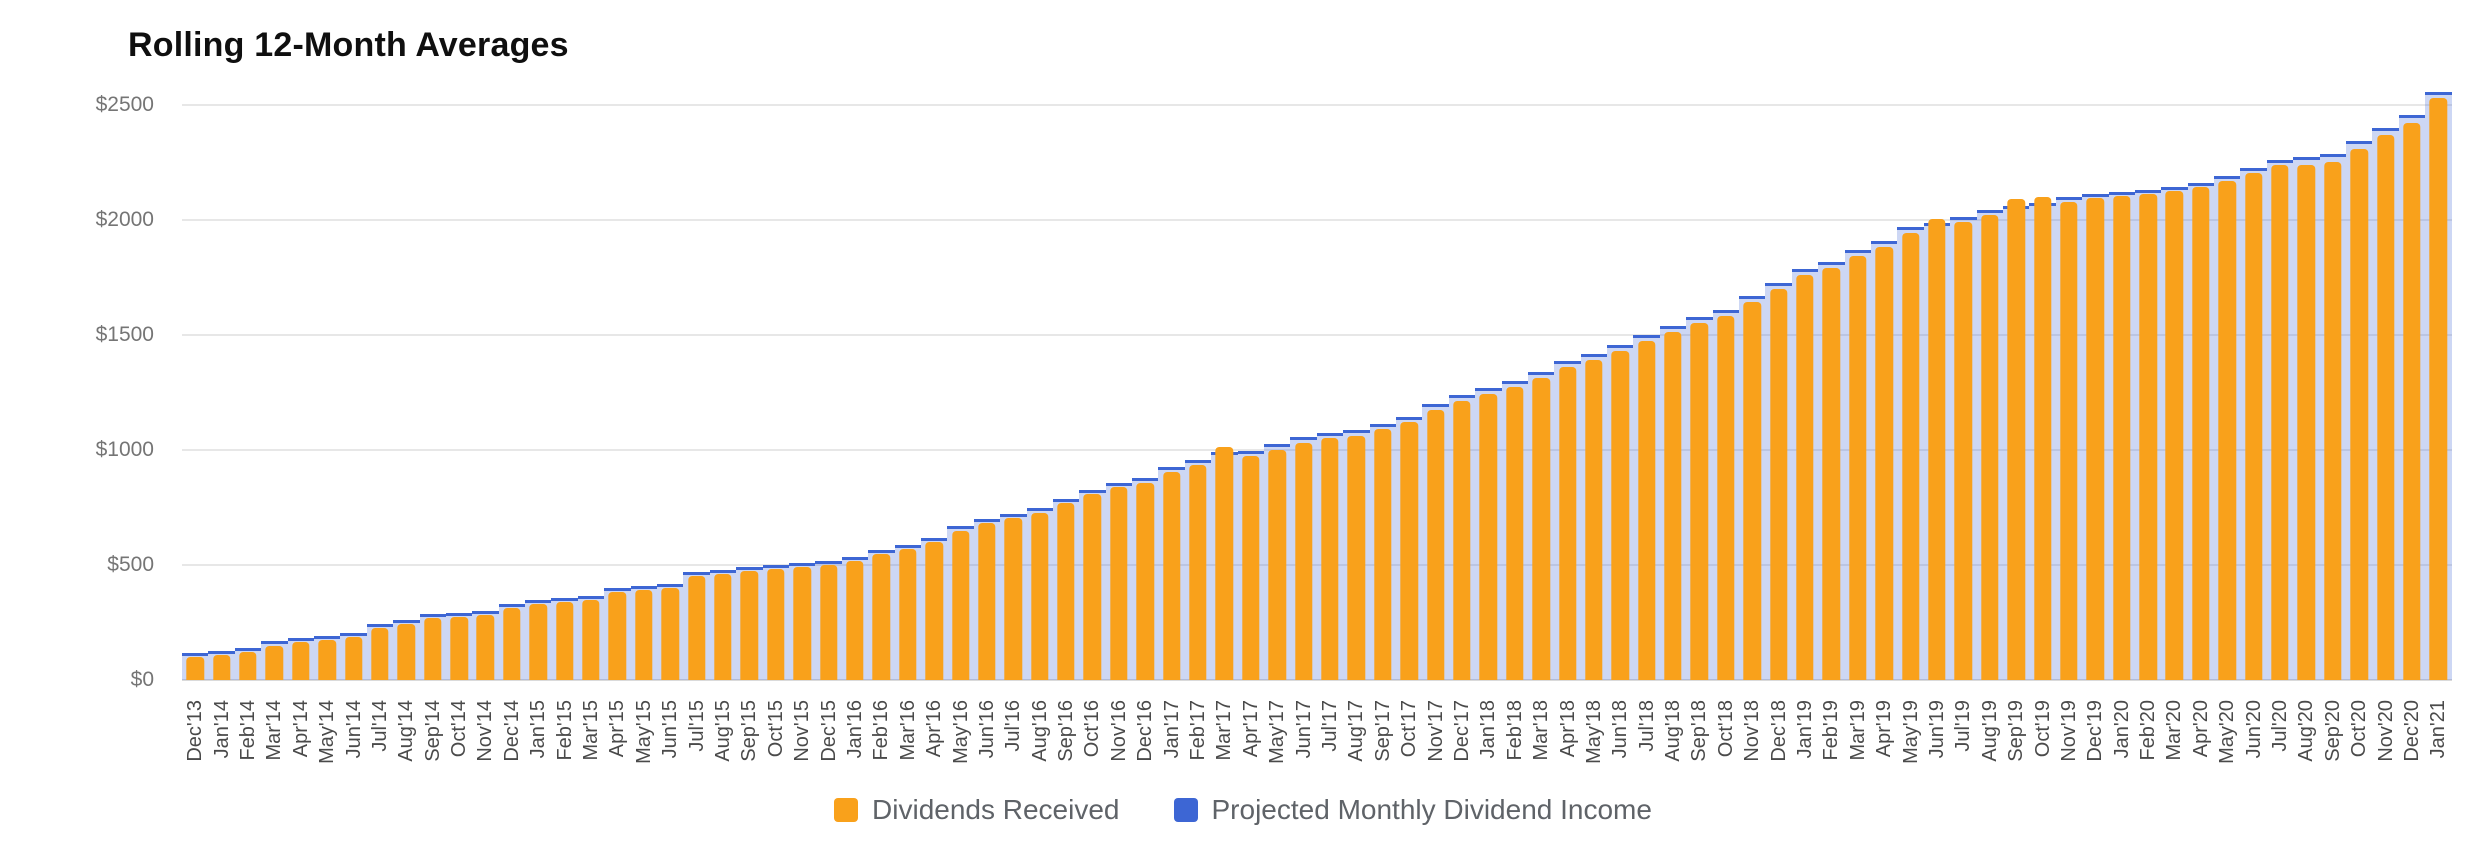 This screenshot has height=866, width=2486. I want to click on x-tick-cell: Aug'19, so click(1990, 746).